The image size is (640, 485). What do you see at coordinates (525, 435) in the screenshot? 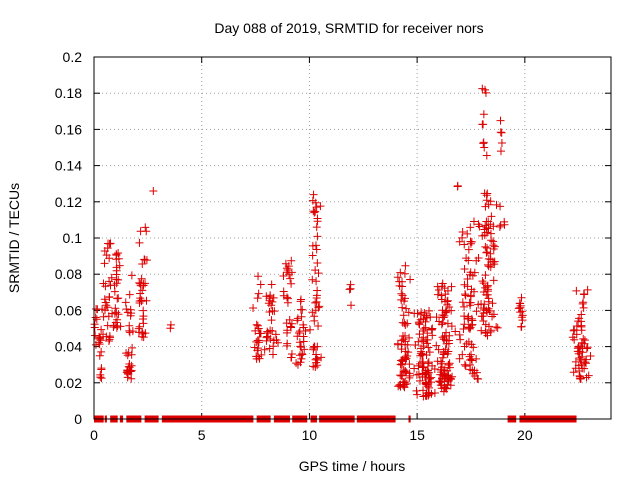
I see `x-tick-label: 20` at bounding box center [525, 435].